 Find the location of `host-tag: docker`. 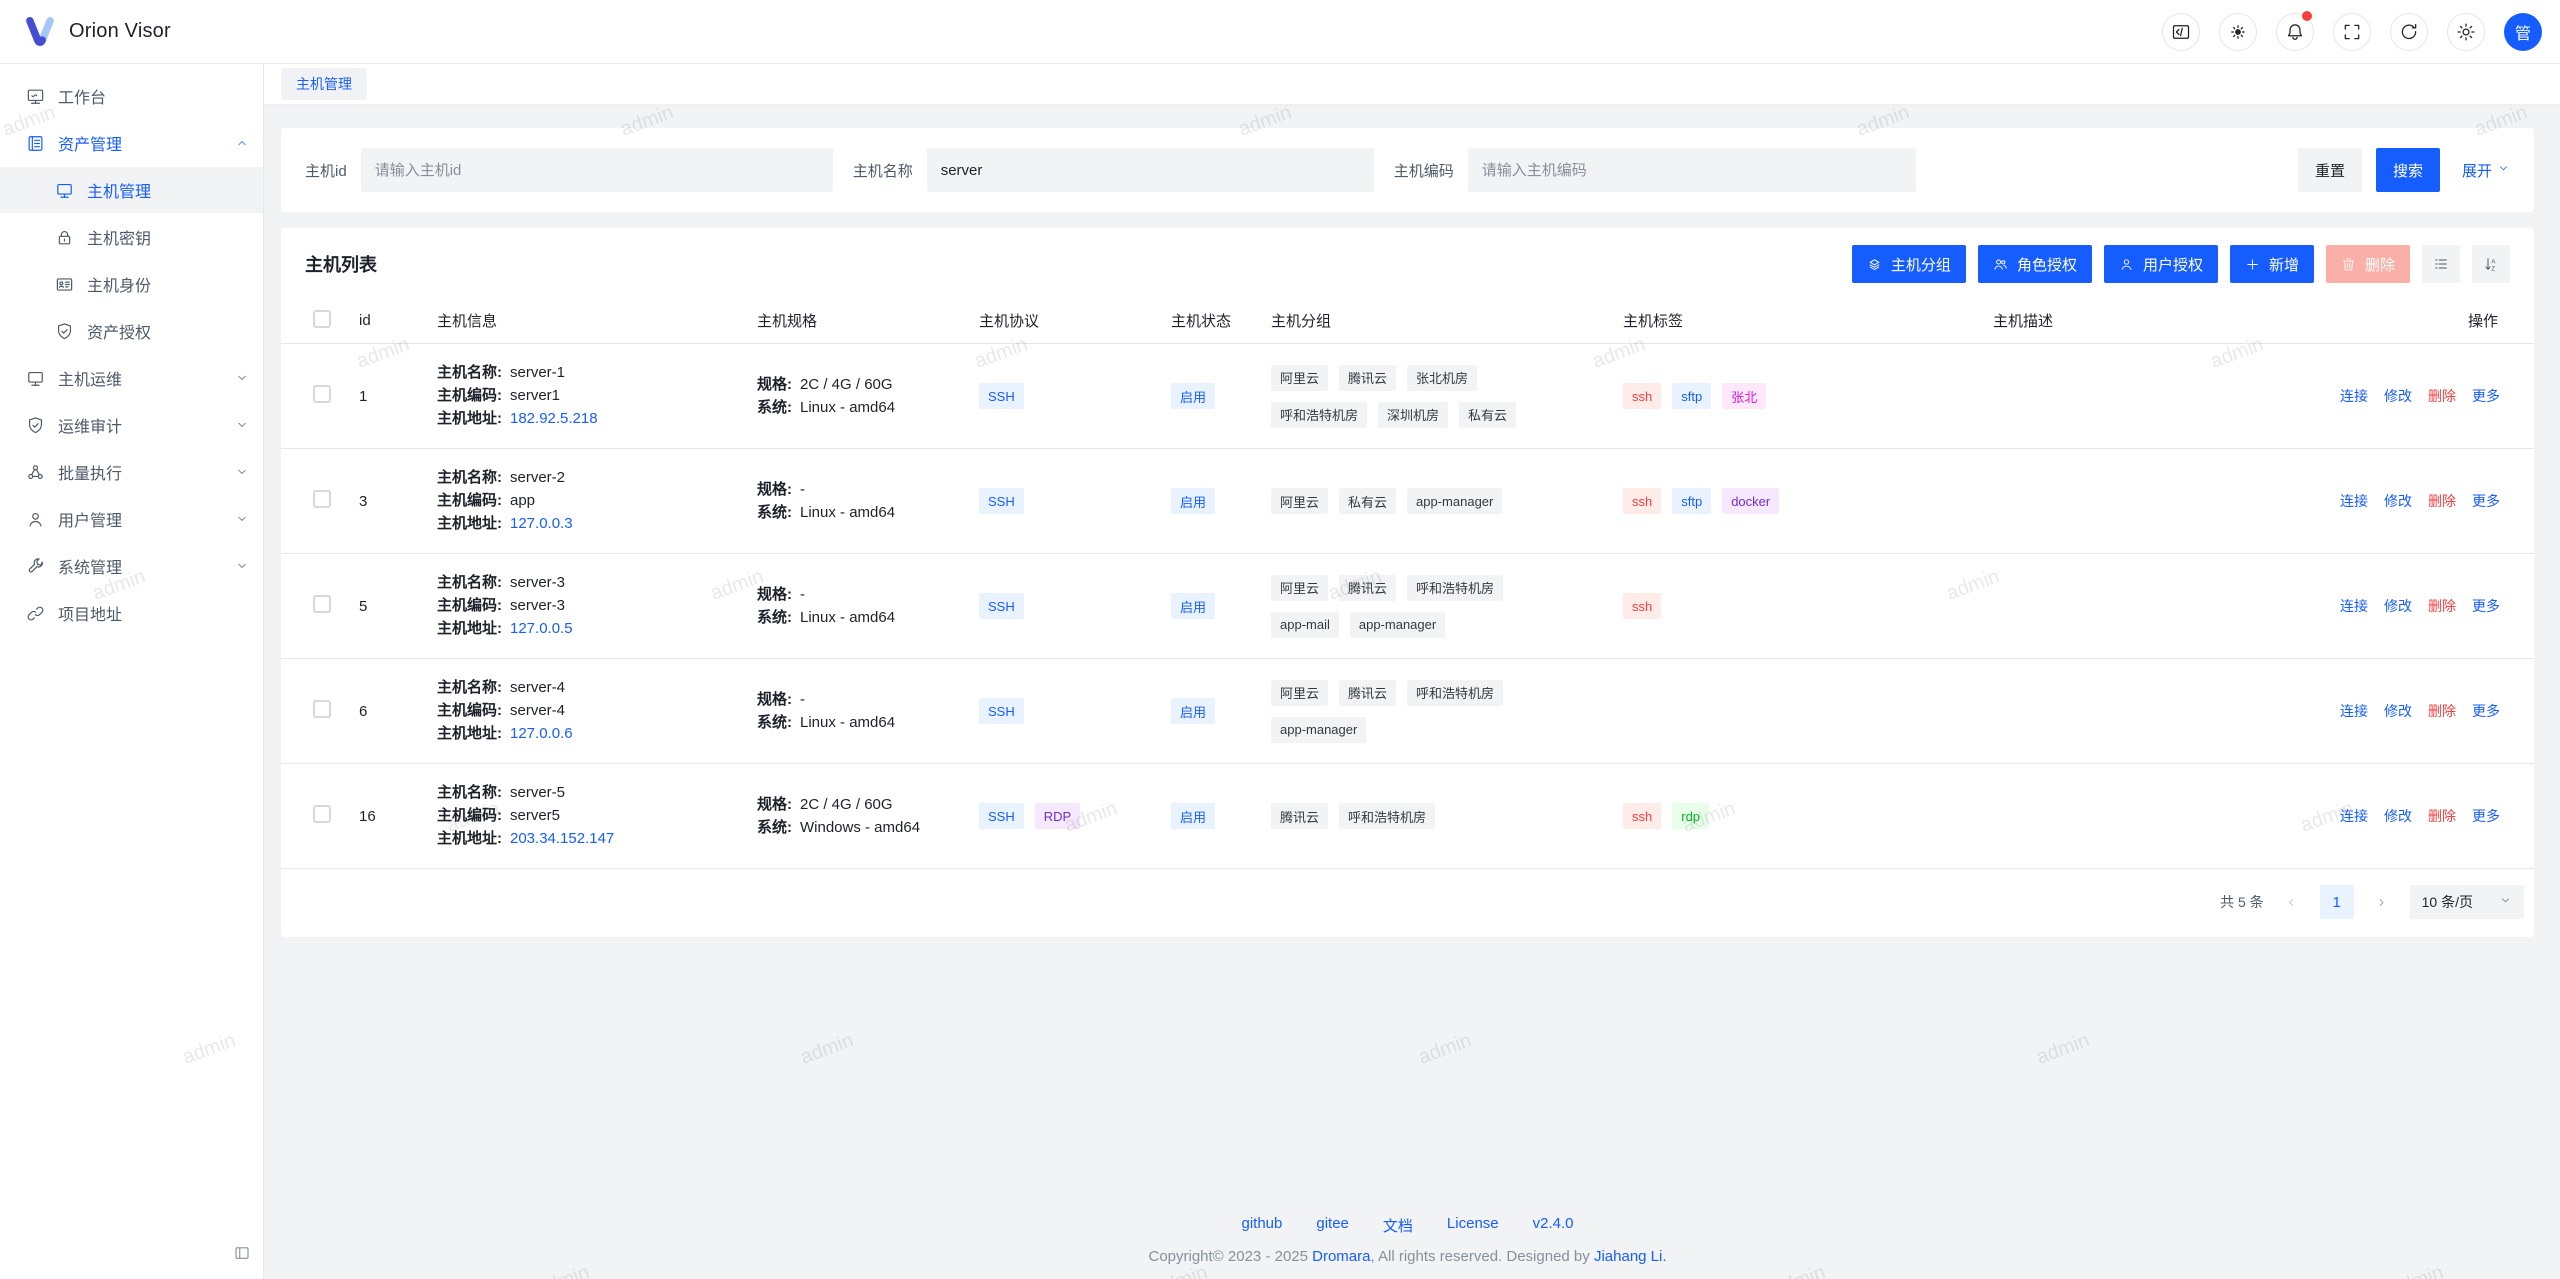

host-tag: docker is located at coordinates (1751, 501).